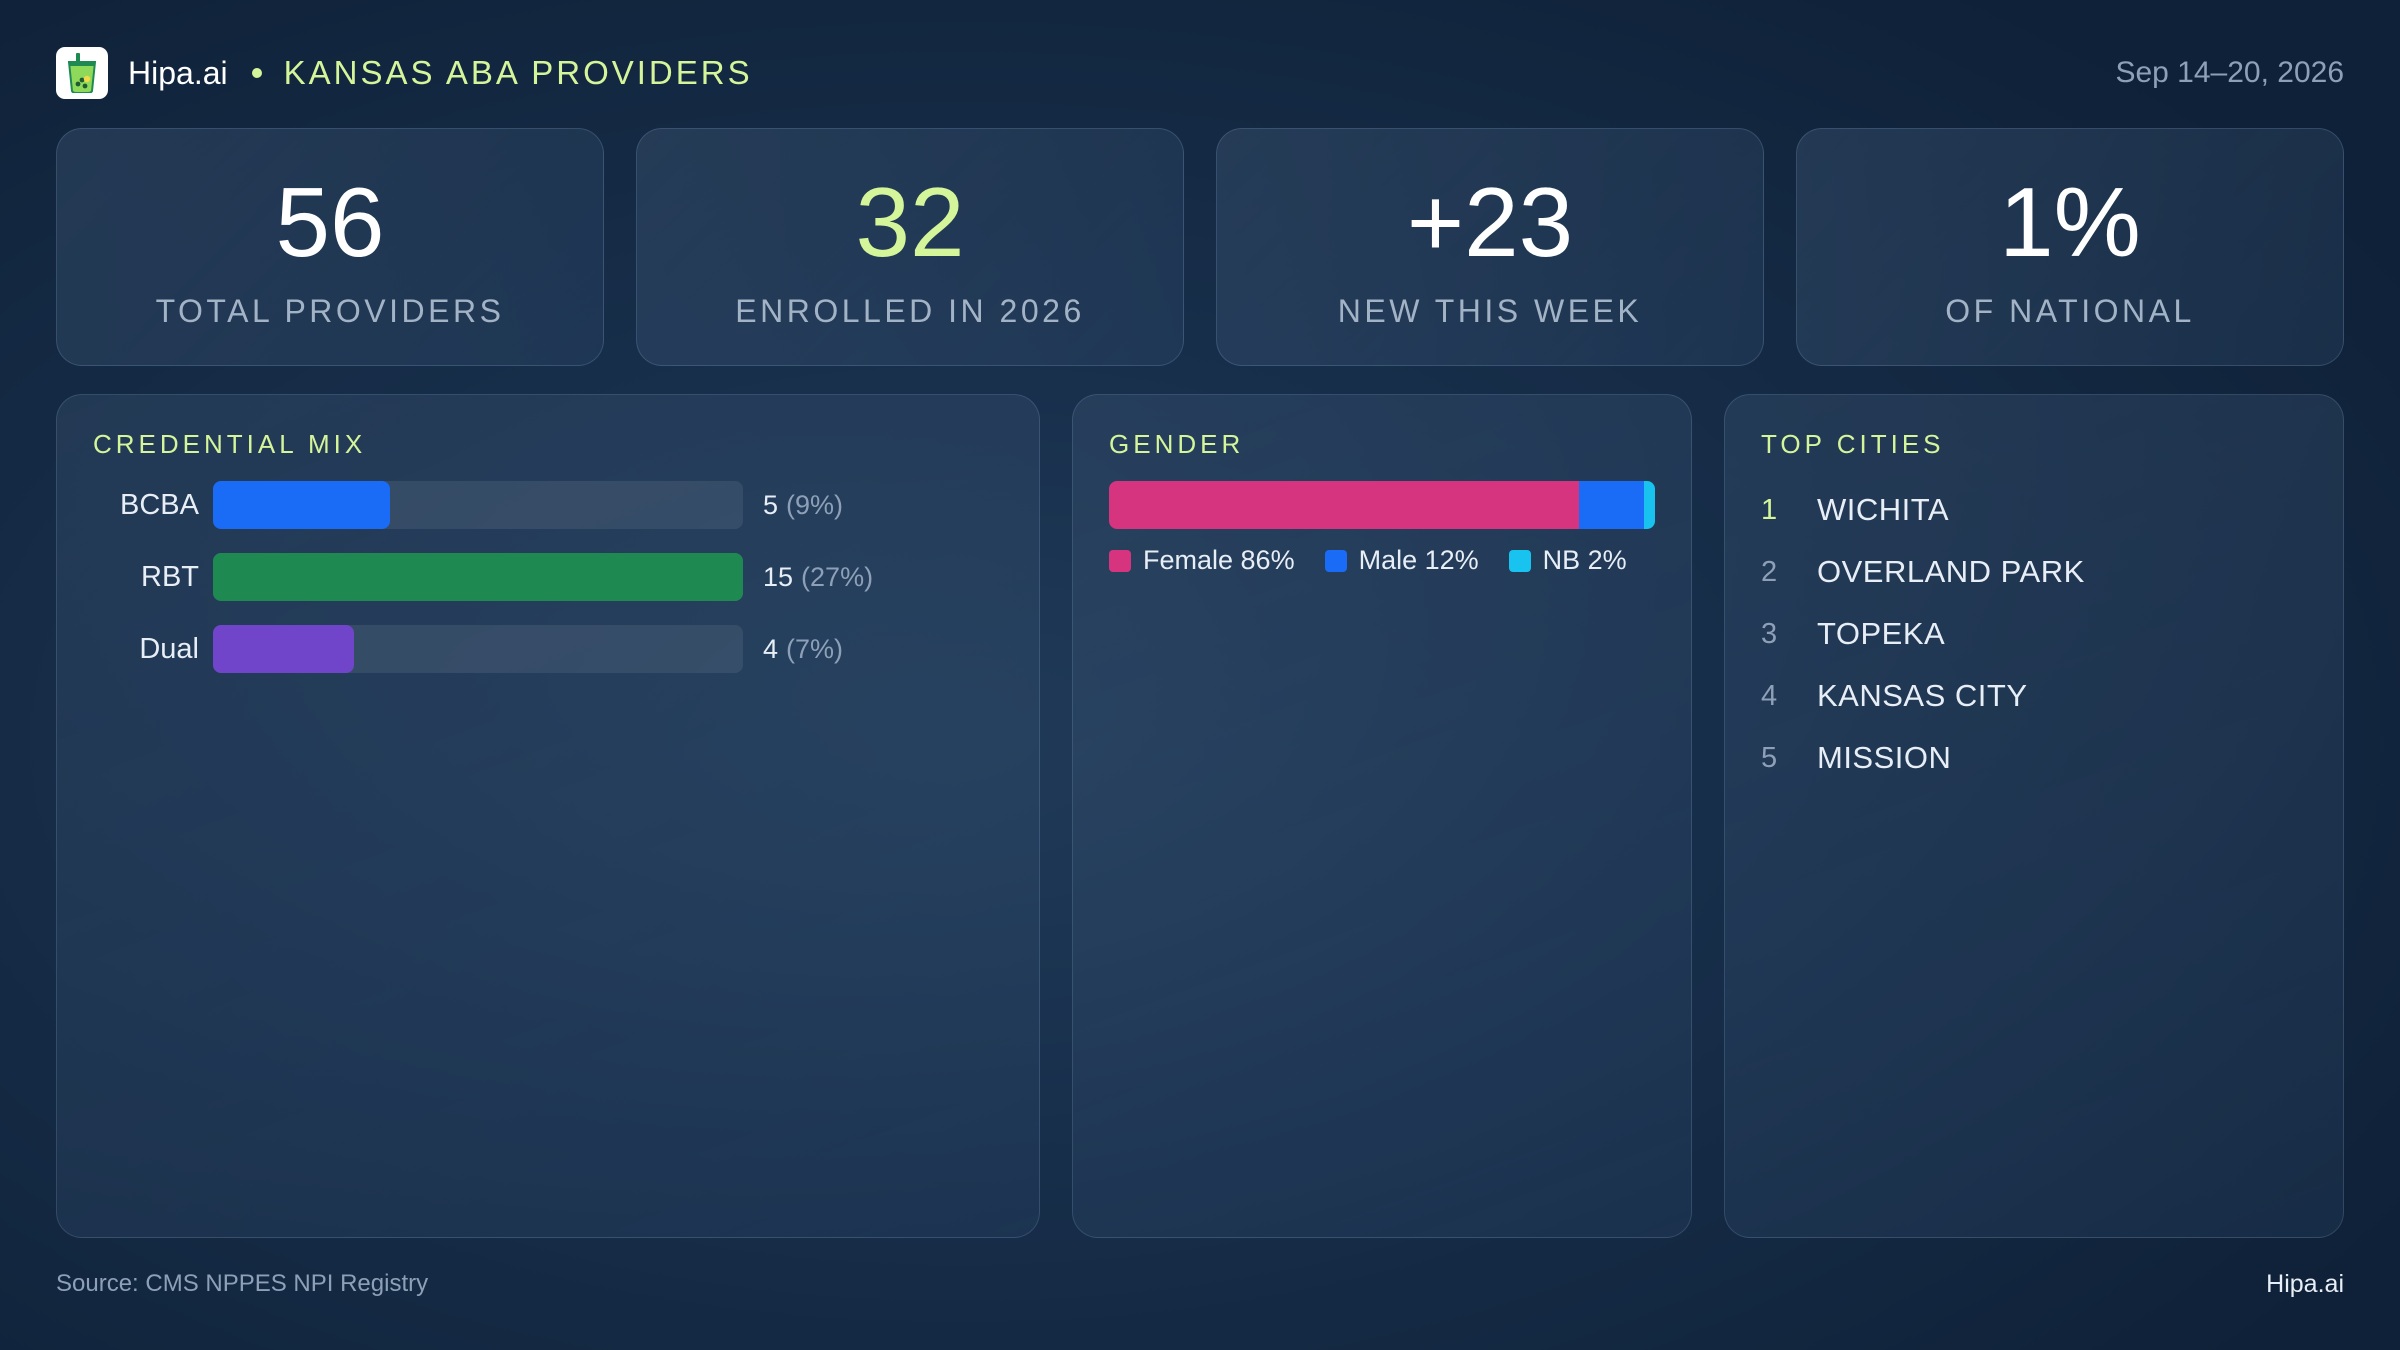 Image resolution: width=2400 pixels, height=1350 pixels. Describe the element at coordinates (837, 577) in the screenshot. I see `percent-label: (27%)` at that location.